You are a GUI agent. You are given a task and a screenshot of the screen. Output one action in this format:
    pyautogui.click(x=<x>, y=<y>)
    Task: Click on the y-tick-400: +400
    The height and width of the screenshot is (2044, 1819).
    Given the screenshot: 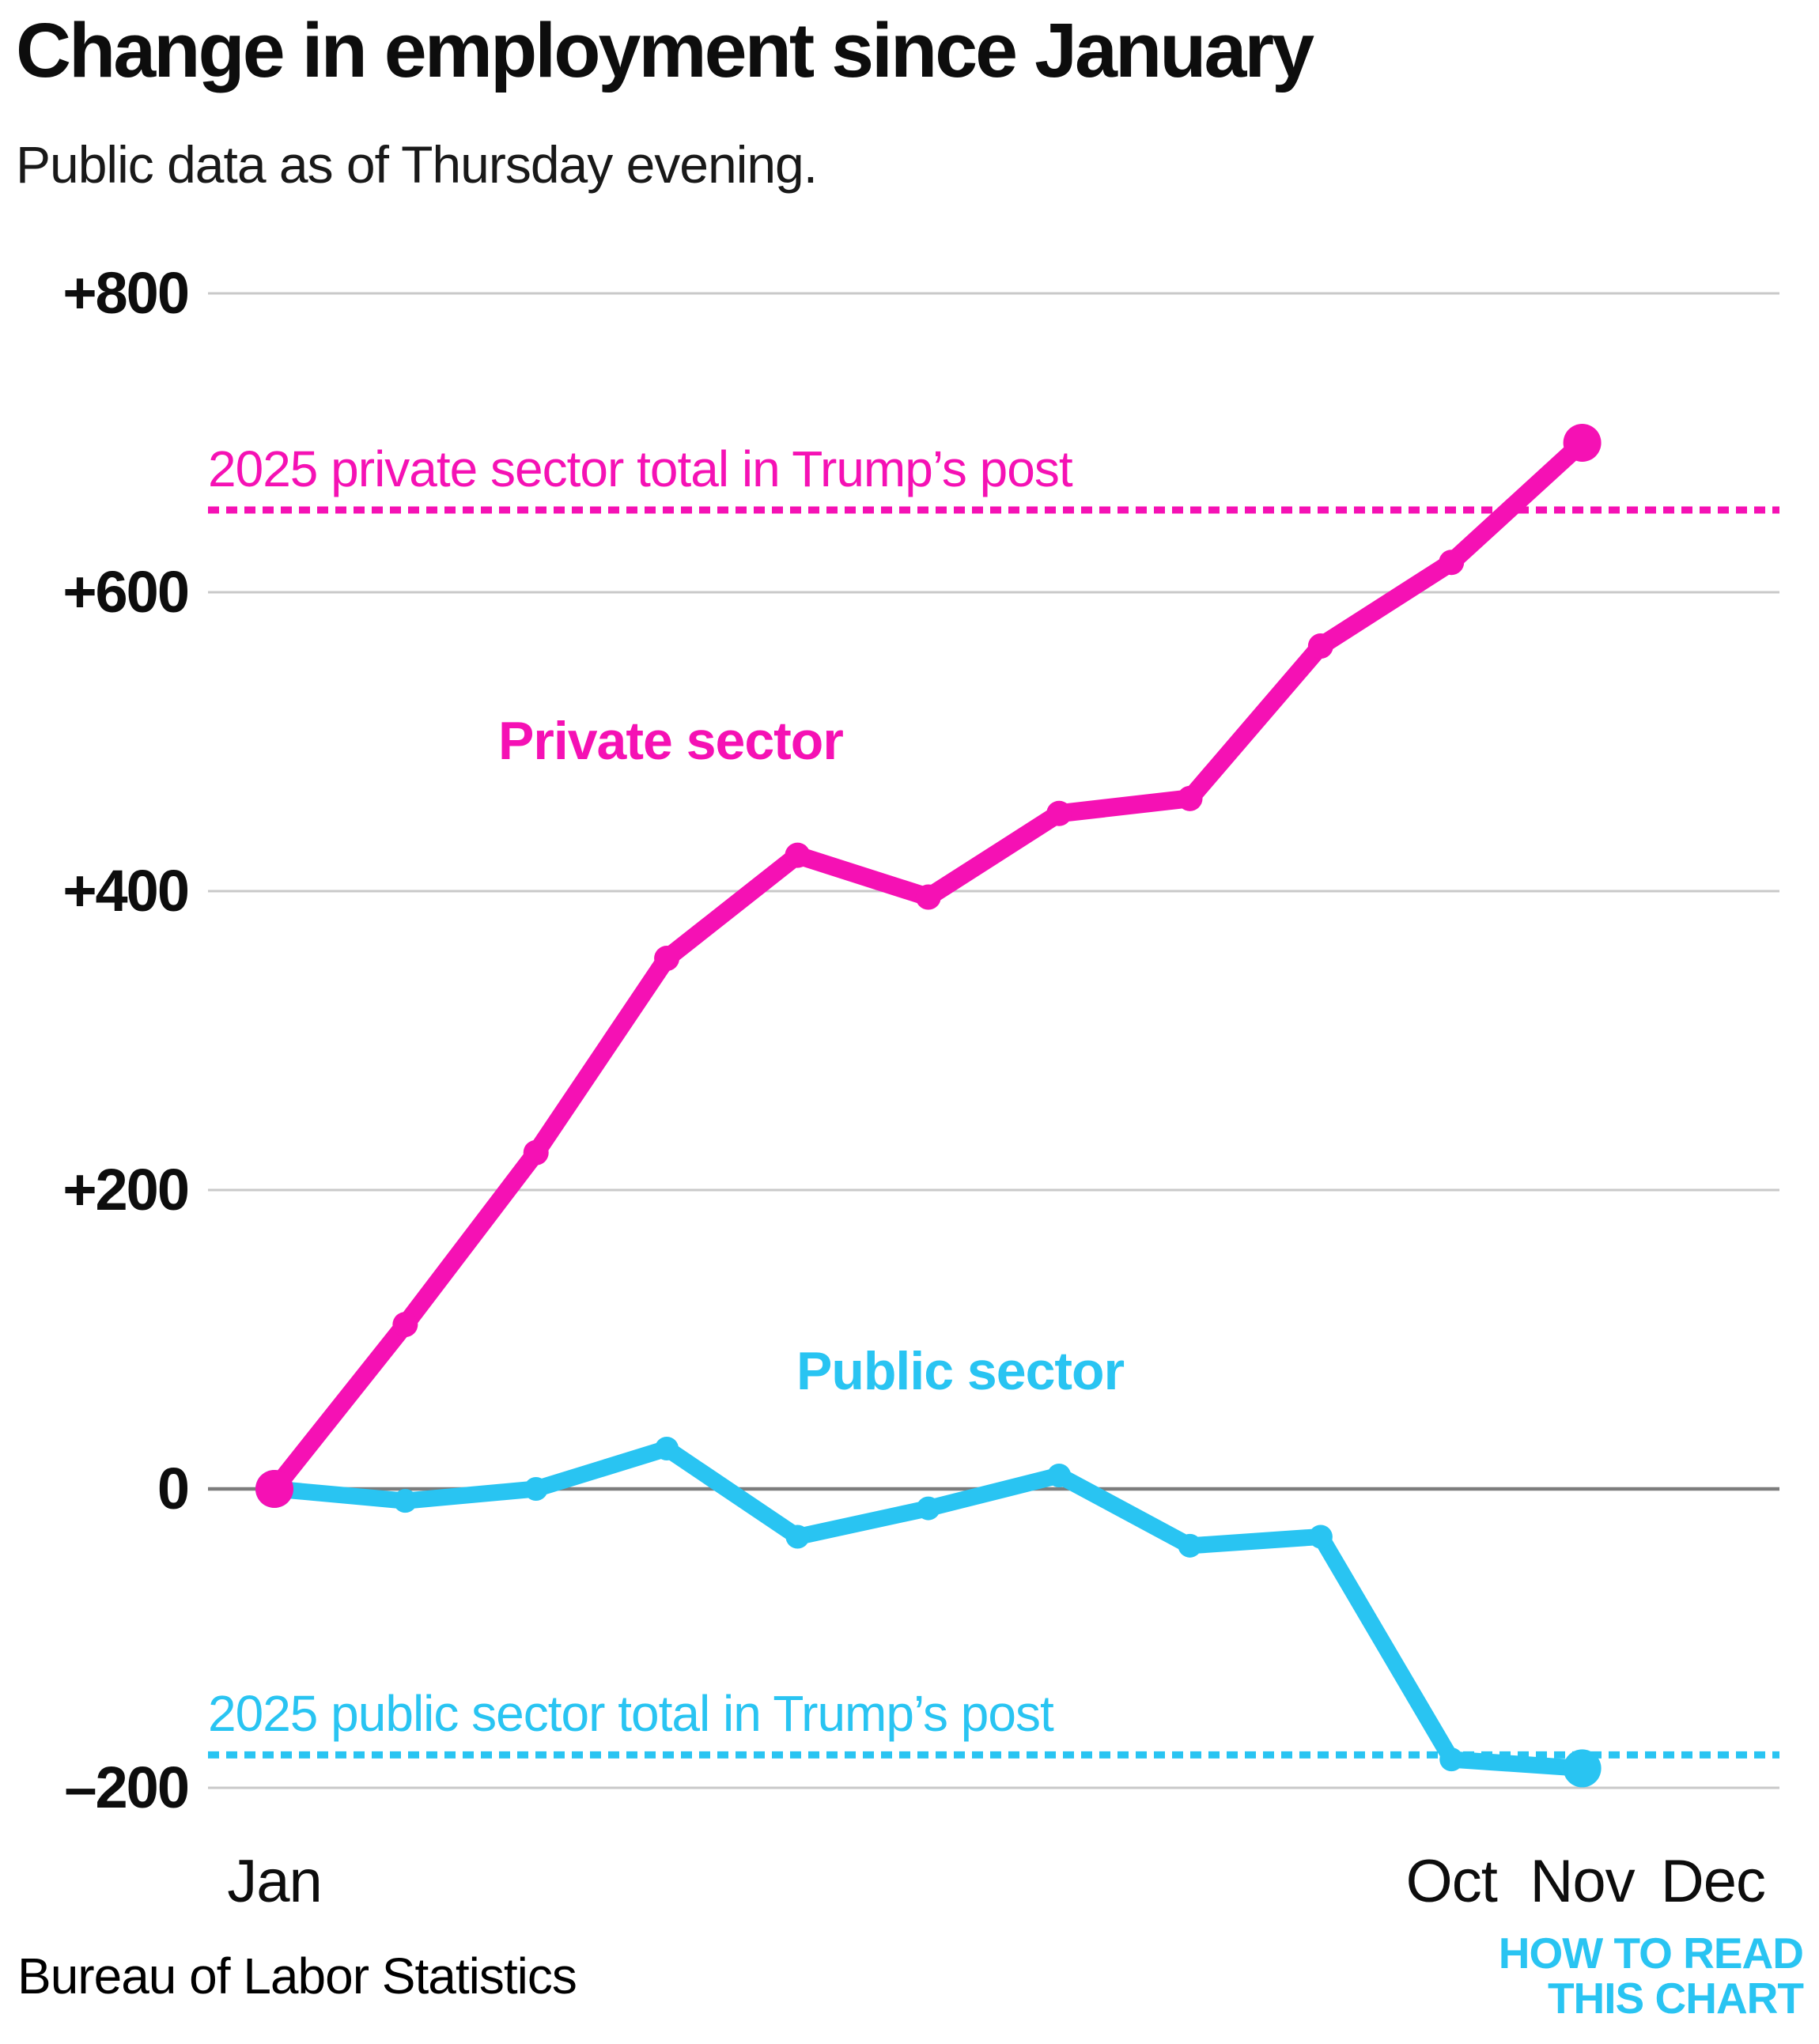 What is the action you would take?
    pyautogui.click(x=126, y=891)
    